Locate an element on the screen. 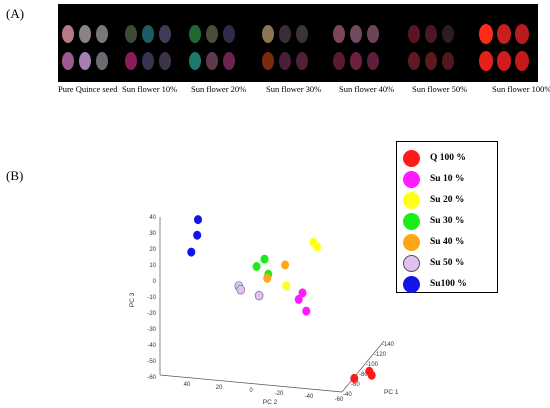 The image size is (550, 408). pc2-tick: -20 is located at coordinates (279, 394).